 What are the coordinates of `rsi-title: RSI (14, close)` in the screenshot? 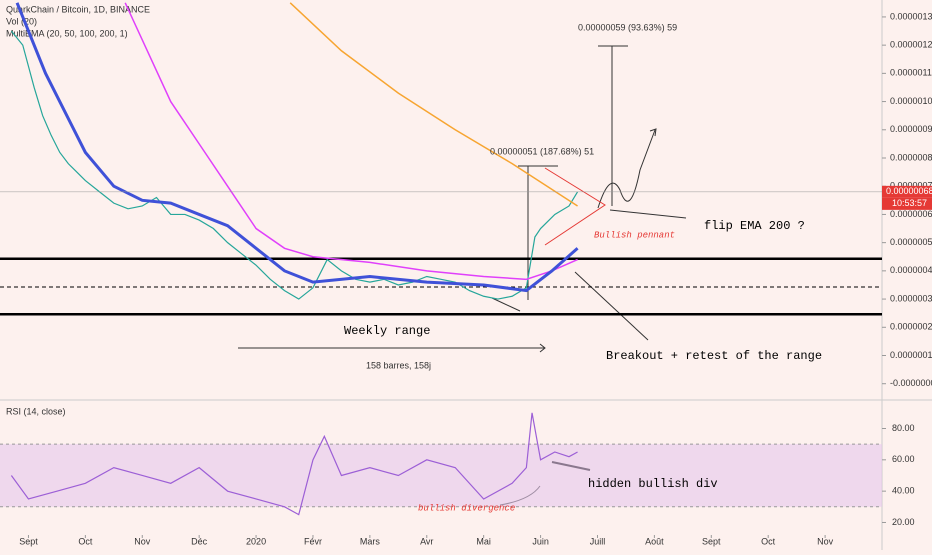 It's located at (36, 411).